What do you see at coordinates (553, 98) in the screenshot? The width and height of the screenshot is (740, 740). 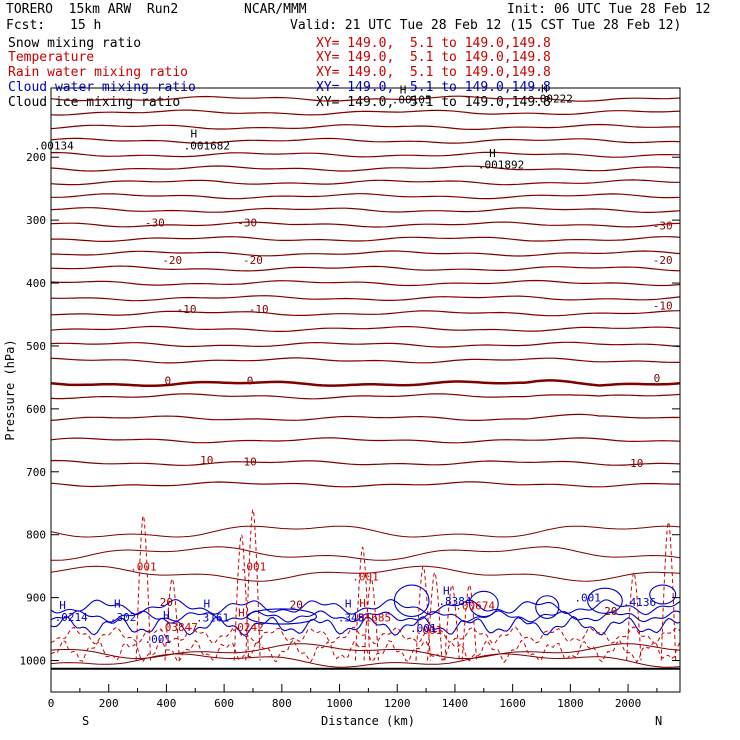 I see `snow-label: .00222` at bounding box center [553, 98].